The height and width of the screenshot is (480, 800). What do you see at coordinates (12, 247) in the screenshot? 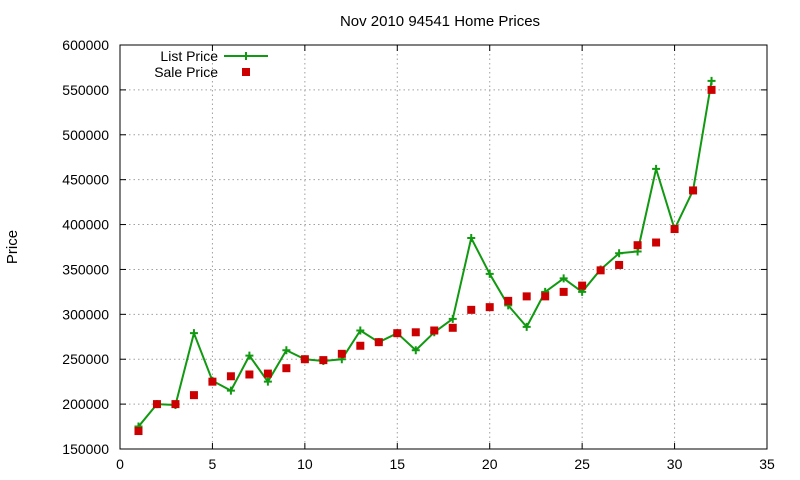
I see `y-axis-label: Price` at bounding box center [12, 247].